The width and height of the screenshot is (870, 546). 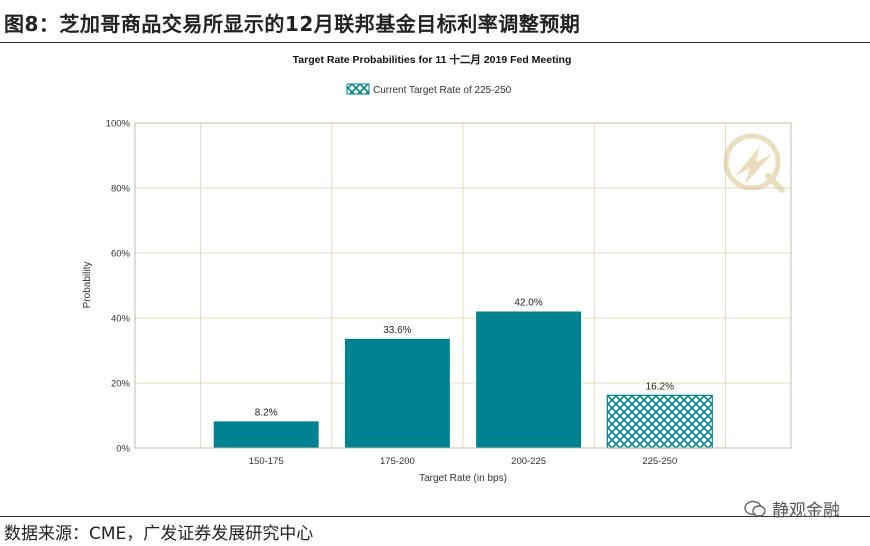 I want to click on wechat-icon, so click(x=755, y=508).